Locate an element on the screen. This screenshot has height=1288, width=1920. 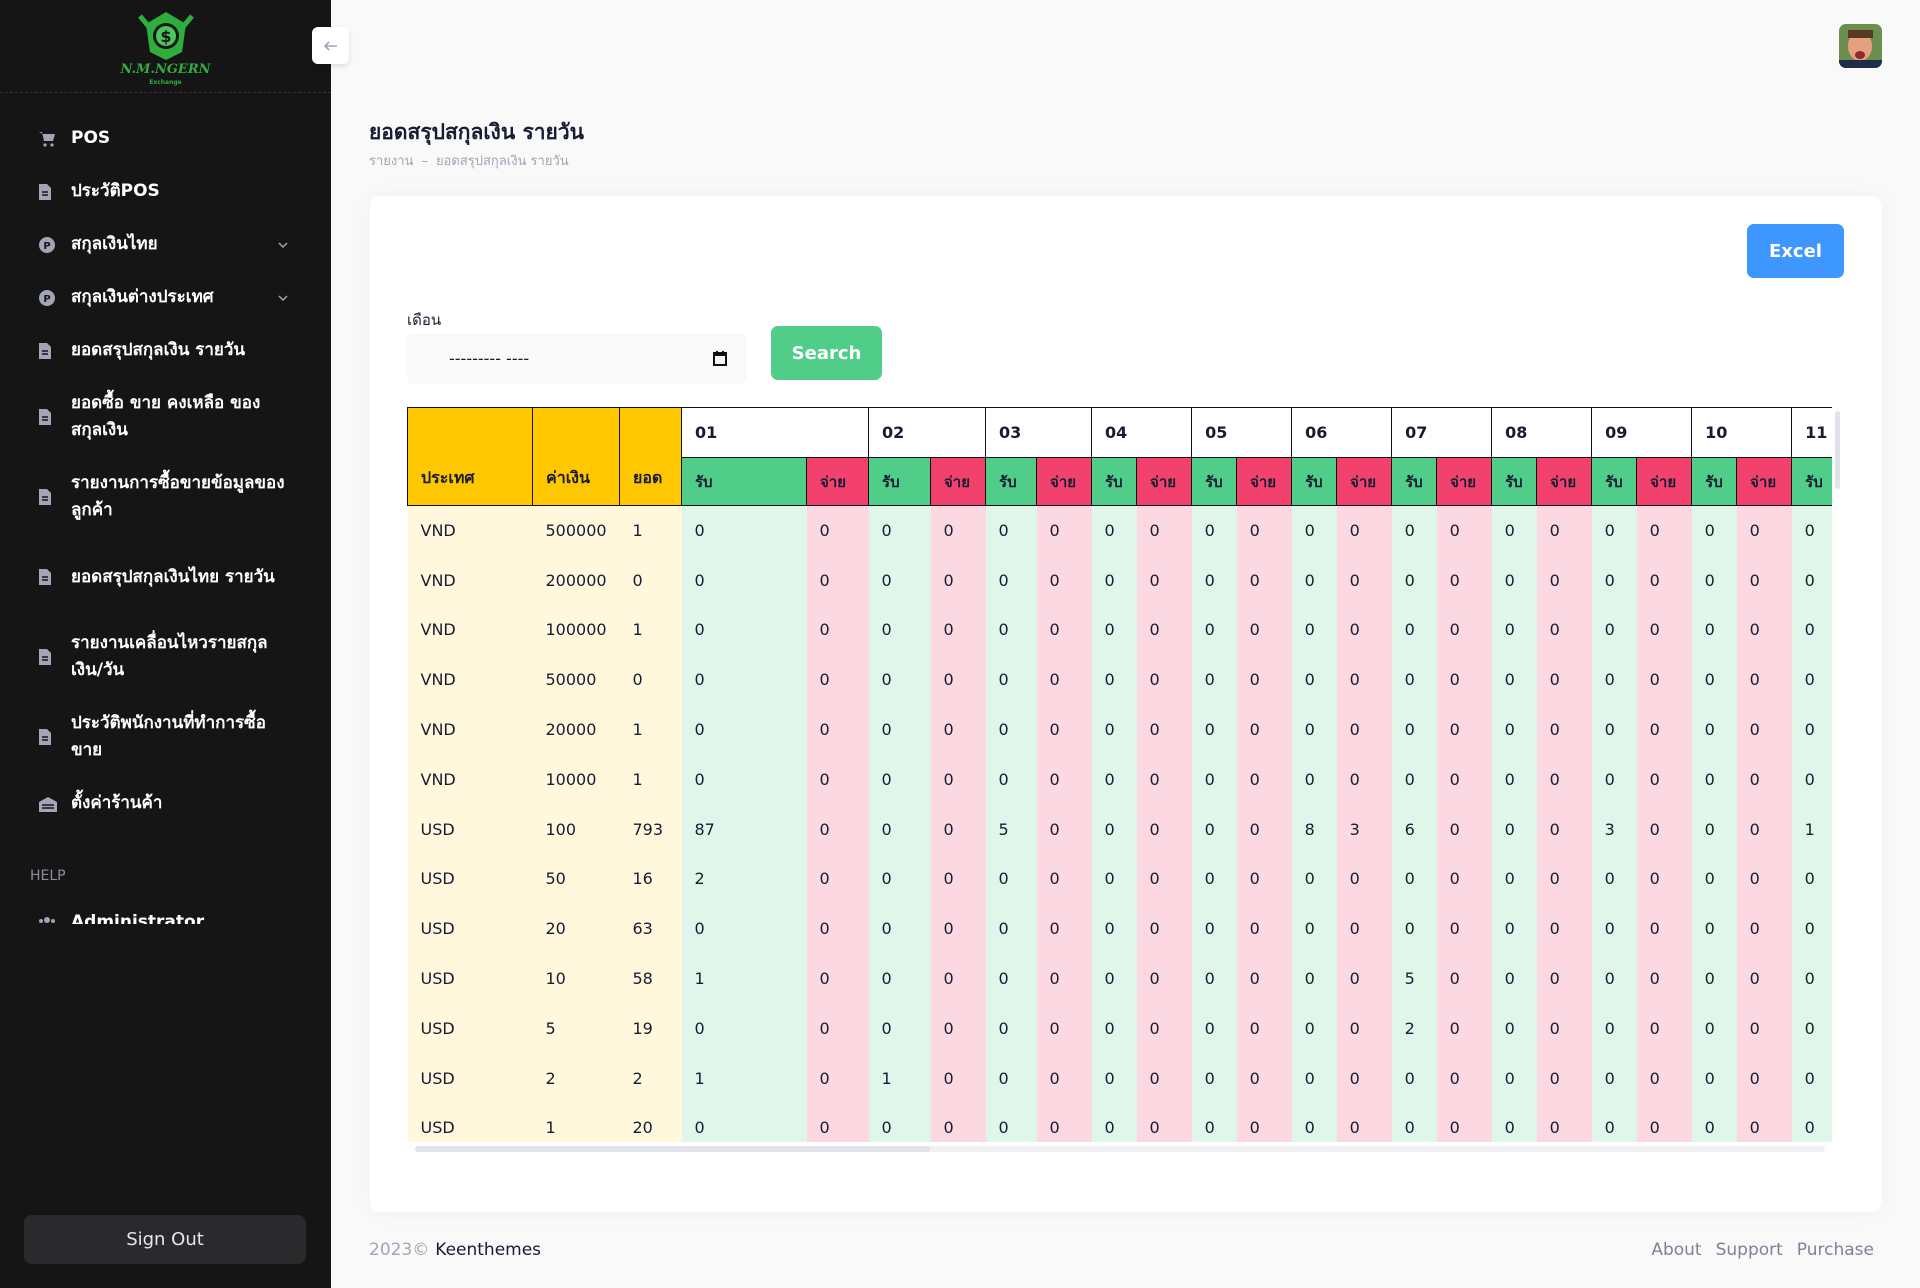
logo-tagline: Exchange is located at coordinates (165, 82).